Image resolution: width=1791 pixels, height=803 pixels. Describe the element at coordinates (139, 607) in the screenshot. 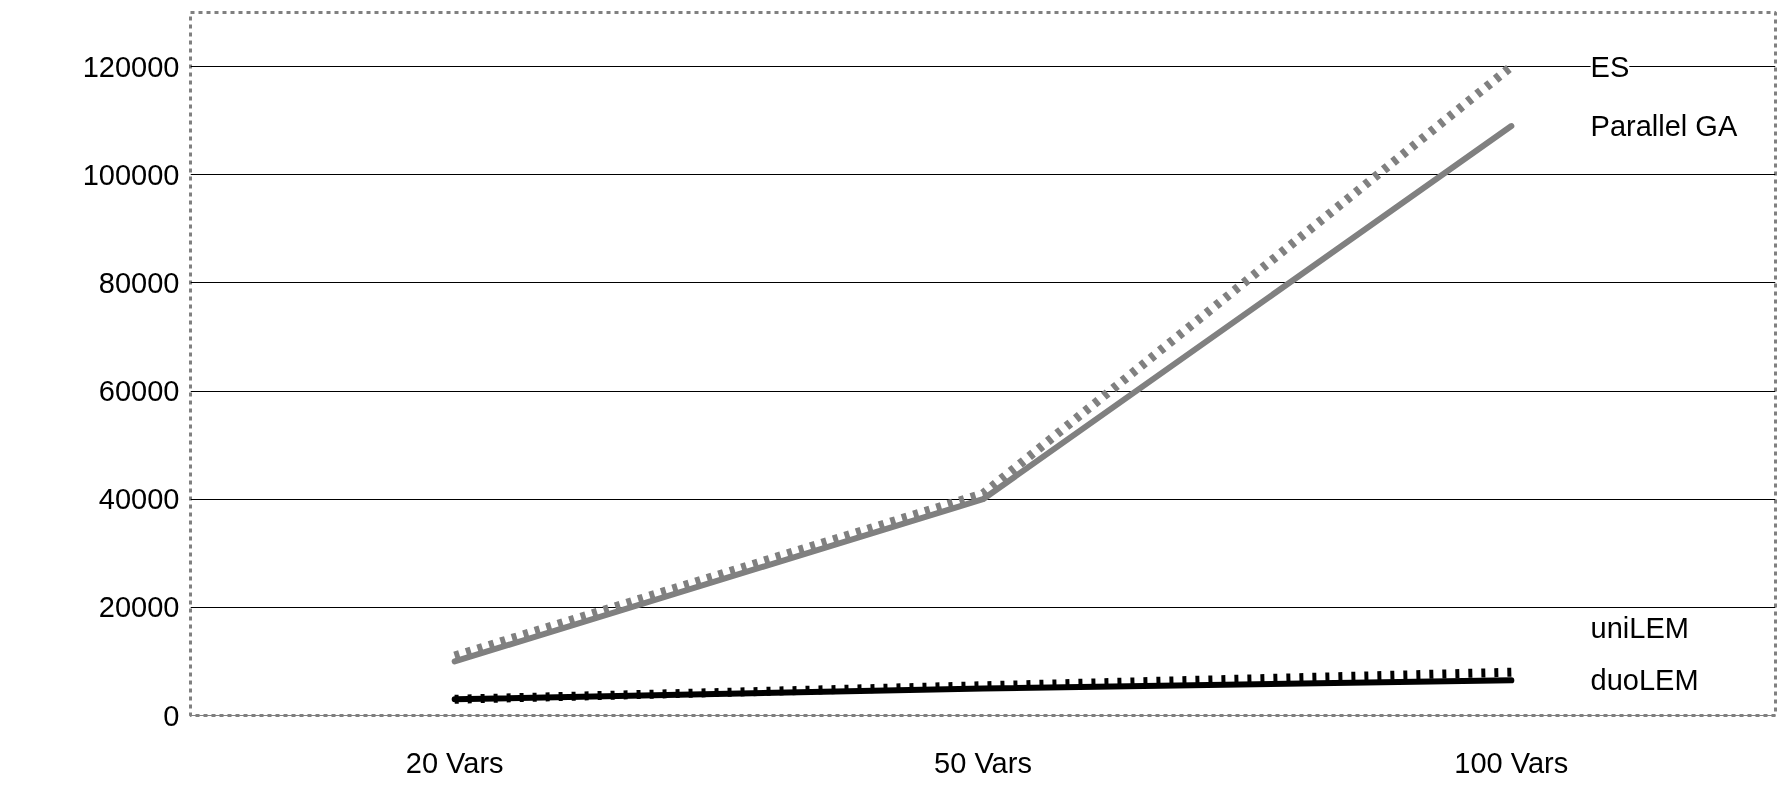

I see `y-tick-label: 20000` at that location.